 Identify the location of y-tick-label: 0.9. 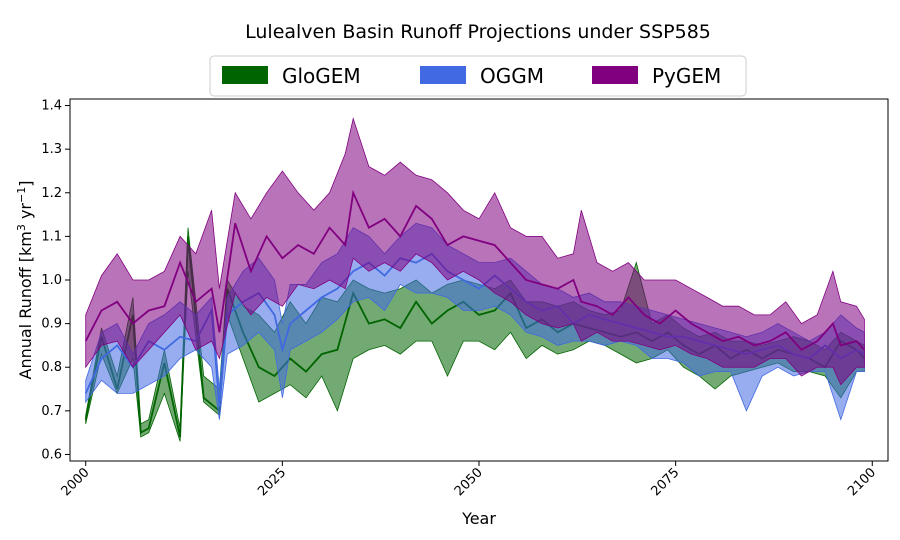
(51, 324).